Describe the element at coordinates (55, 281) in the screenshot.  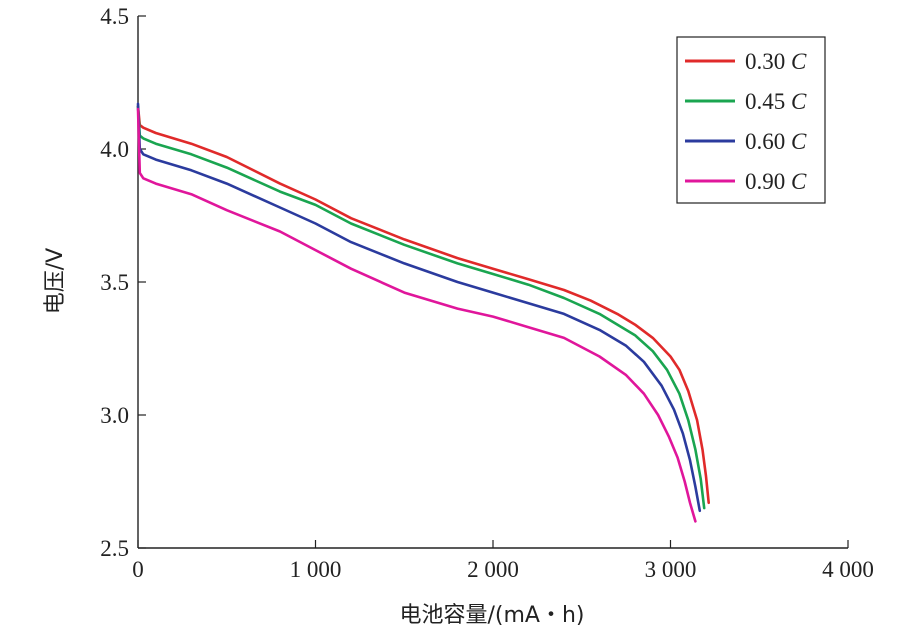
I see `y-axis-title: 电压/V` at that location.